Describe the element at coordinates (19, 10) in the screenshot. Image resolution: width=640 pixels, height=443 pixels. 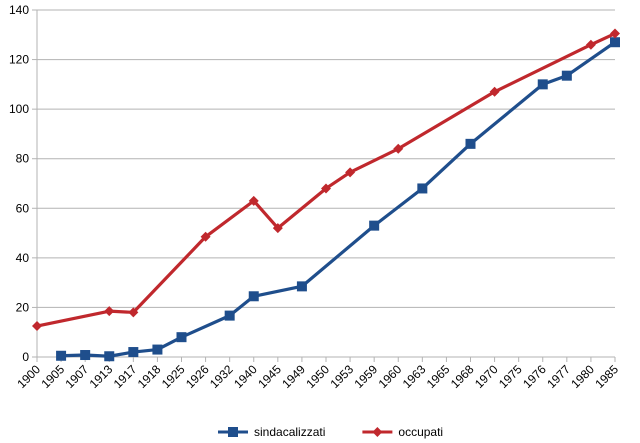
I see `y-tick-label-140: 140` at that location.